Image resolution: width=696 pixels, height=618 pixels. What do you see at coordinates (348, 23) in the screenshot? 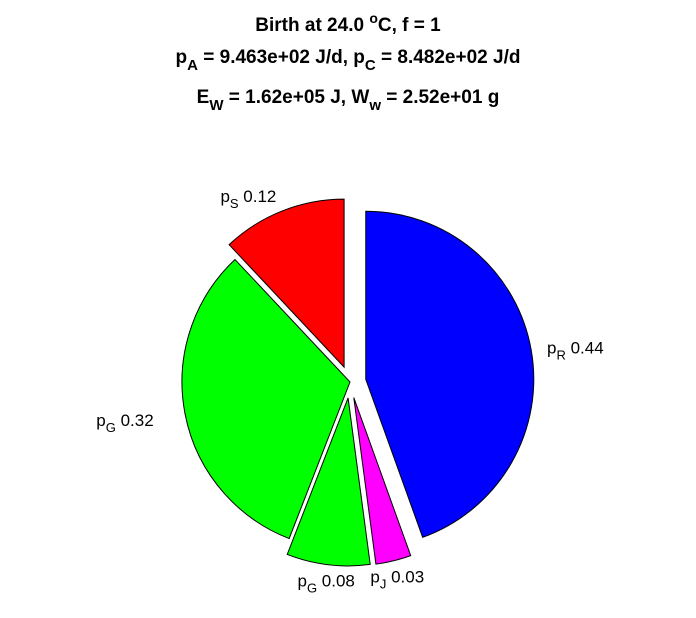
I see `title-line-1: Birth at 24.0 oC, f = 1` at bounding box center [348, 23].